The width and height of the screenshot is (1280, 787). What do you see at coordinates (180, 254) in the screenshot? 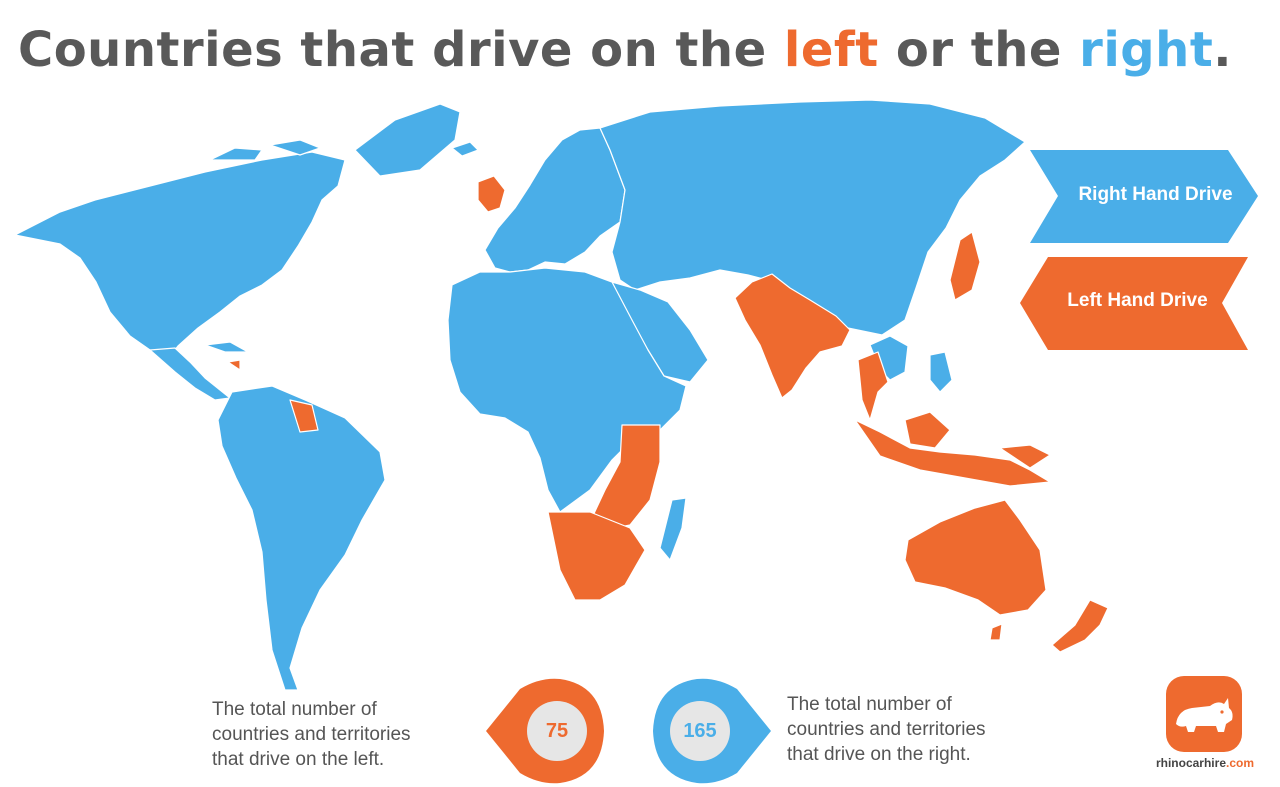
I see `region-north-america` at bounding box center [180, 254].